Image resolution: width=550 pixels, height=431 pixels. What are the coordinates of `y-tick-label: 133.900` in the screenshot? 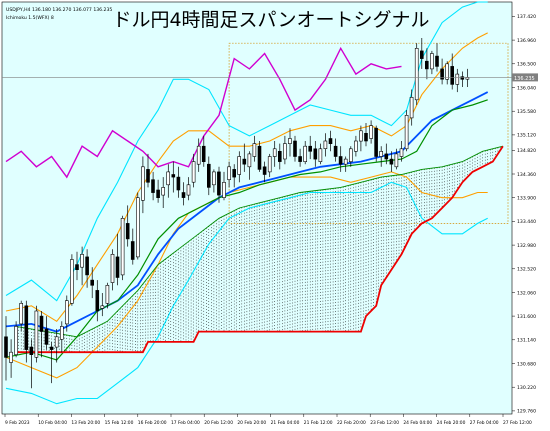 It's located at (526, 199).